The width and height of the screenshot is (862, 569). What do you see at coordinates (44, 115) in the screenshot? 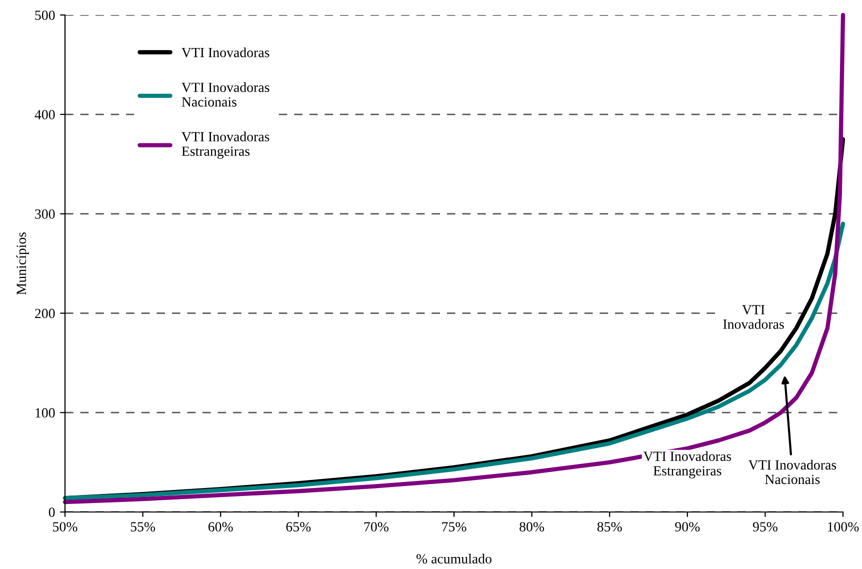
I see `y-tick-label: 400` at bounding box center [44, 115].